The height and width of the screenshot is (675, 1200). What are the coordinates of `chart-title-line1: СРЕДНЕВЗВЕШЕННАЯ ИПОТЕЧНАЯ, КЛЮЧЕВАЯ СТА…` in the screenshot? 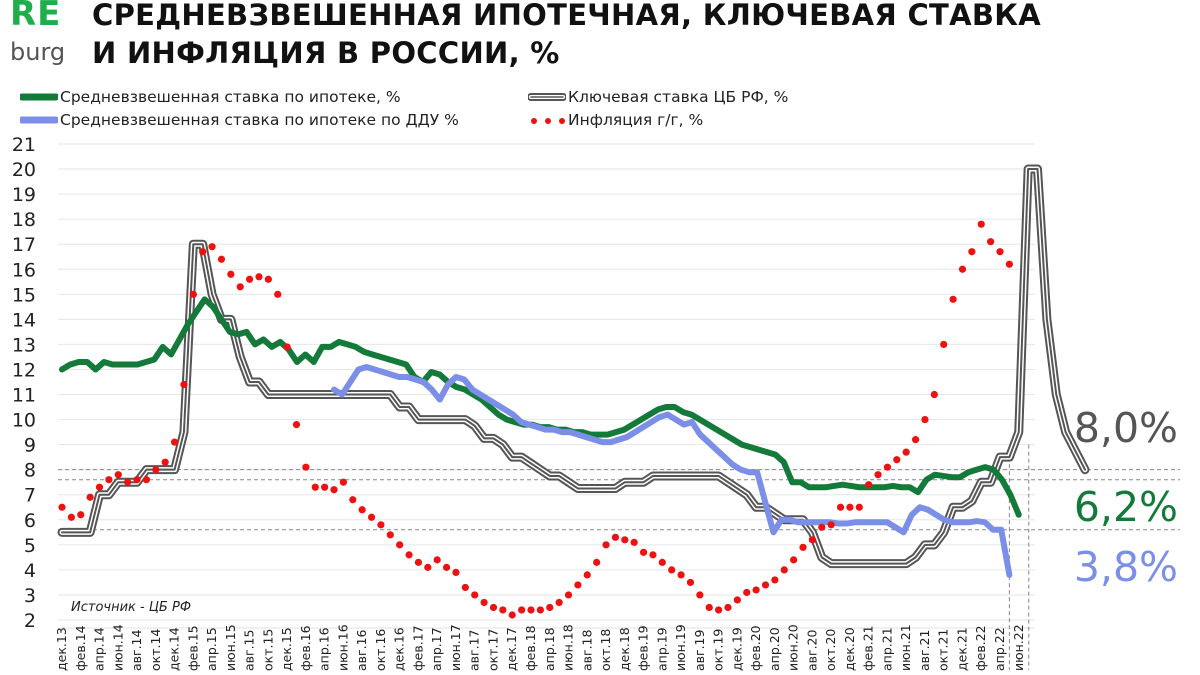 It's located at (567, 16).